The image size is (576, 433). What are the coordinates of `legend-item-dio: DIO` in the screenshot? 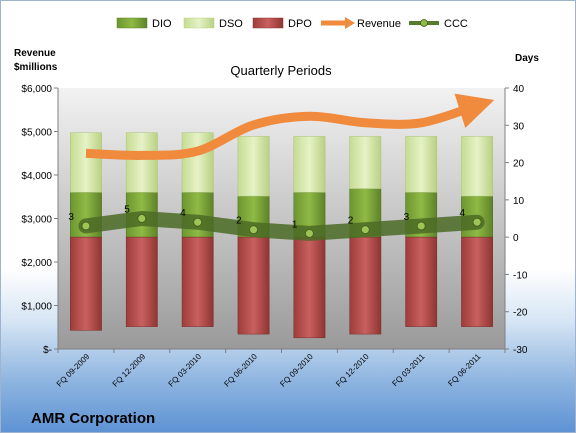 It's located at (144, 23).